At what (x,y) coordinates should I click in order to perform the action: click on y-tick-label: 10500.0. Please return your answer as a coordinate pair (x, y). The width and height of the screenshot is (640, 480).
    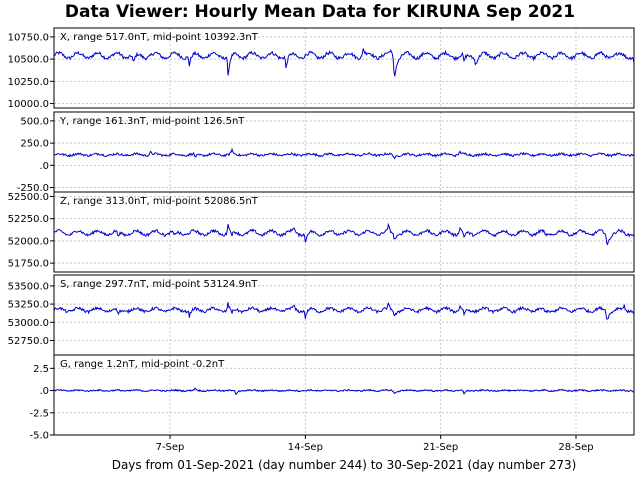
    Looking at the image, I should click on (28, 60).